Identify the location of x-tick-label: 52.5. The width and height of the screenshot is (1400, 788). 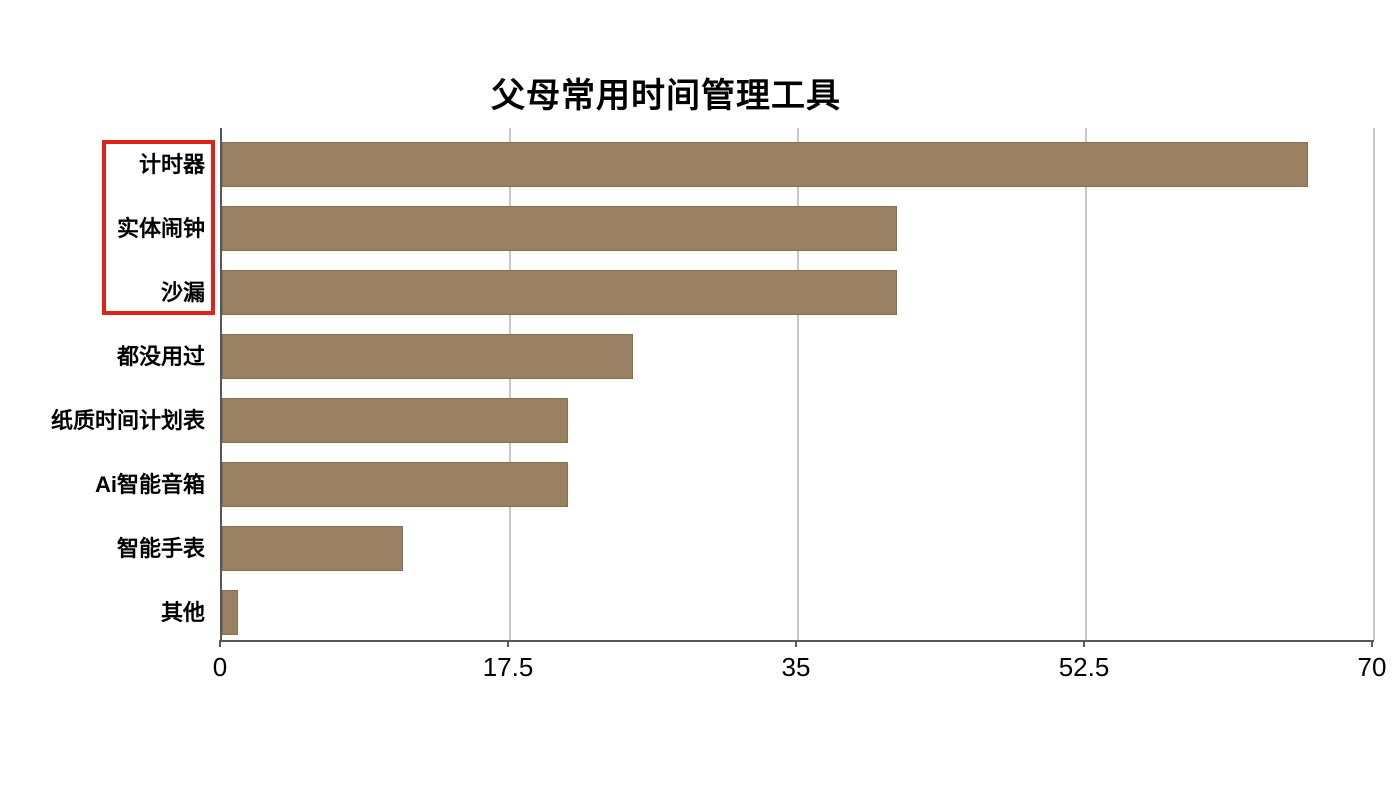
(1084, 667).